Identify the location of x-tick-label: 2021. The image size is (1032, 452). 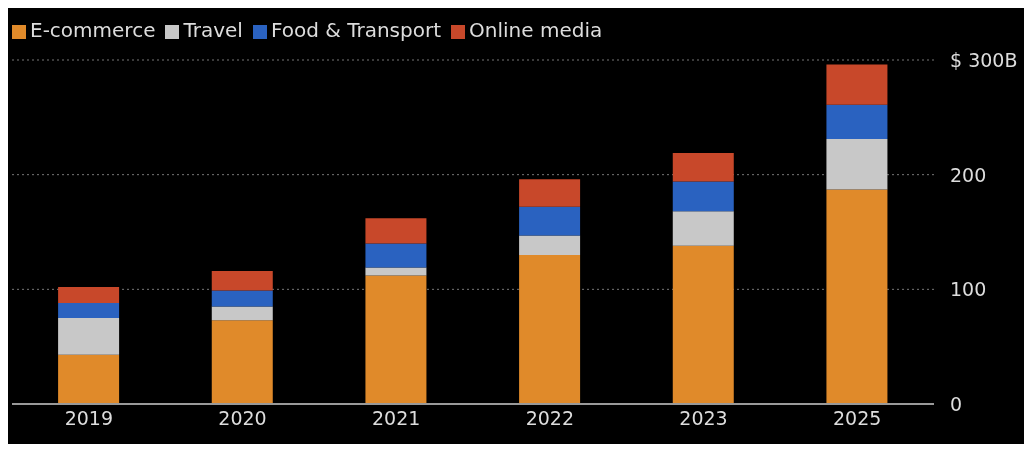
(396, 418).